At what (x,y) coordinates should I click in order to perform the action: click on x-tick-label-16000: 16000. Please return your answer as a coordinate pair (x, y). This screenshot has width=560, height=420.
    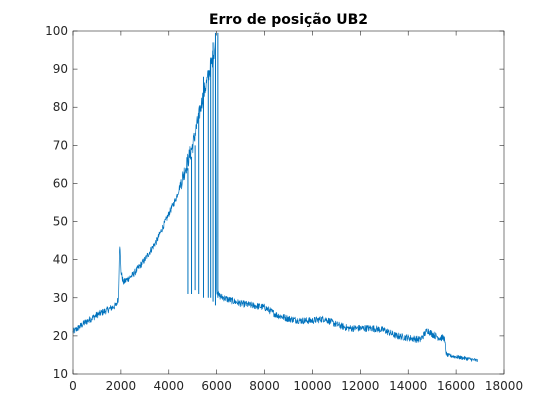
    Looking at the image, I should click on (456, 386).